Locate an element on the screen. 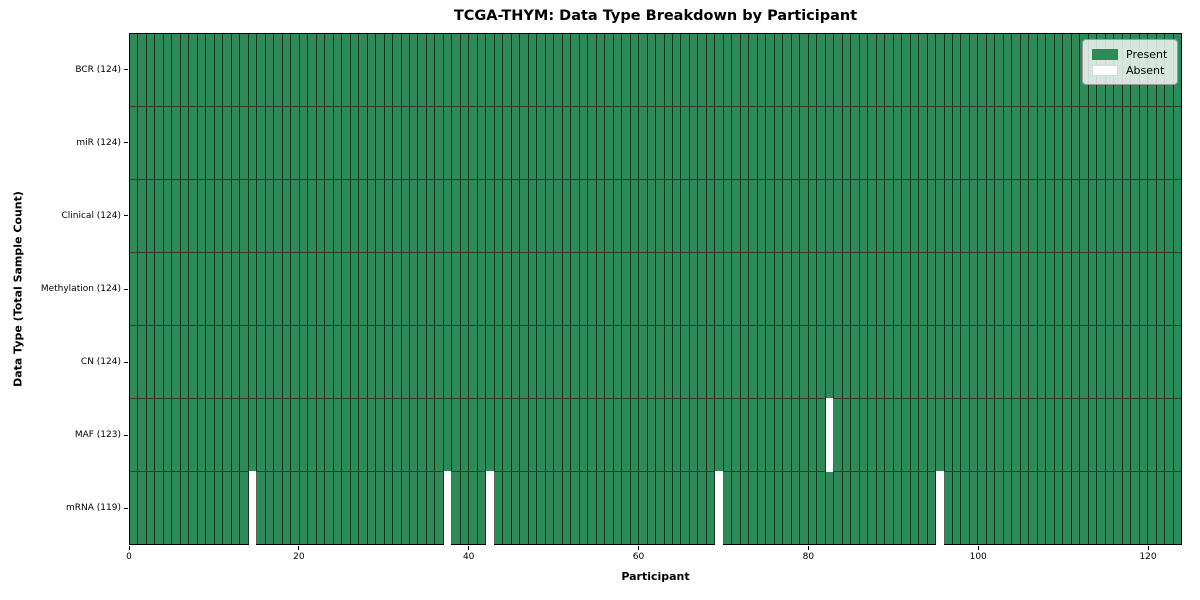 Image resolution: width=1200 pixels, height=600 pixels. x-tick-mark is located at coordinates (129, 548).